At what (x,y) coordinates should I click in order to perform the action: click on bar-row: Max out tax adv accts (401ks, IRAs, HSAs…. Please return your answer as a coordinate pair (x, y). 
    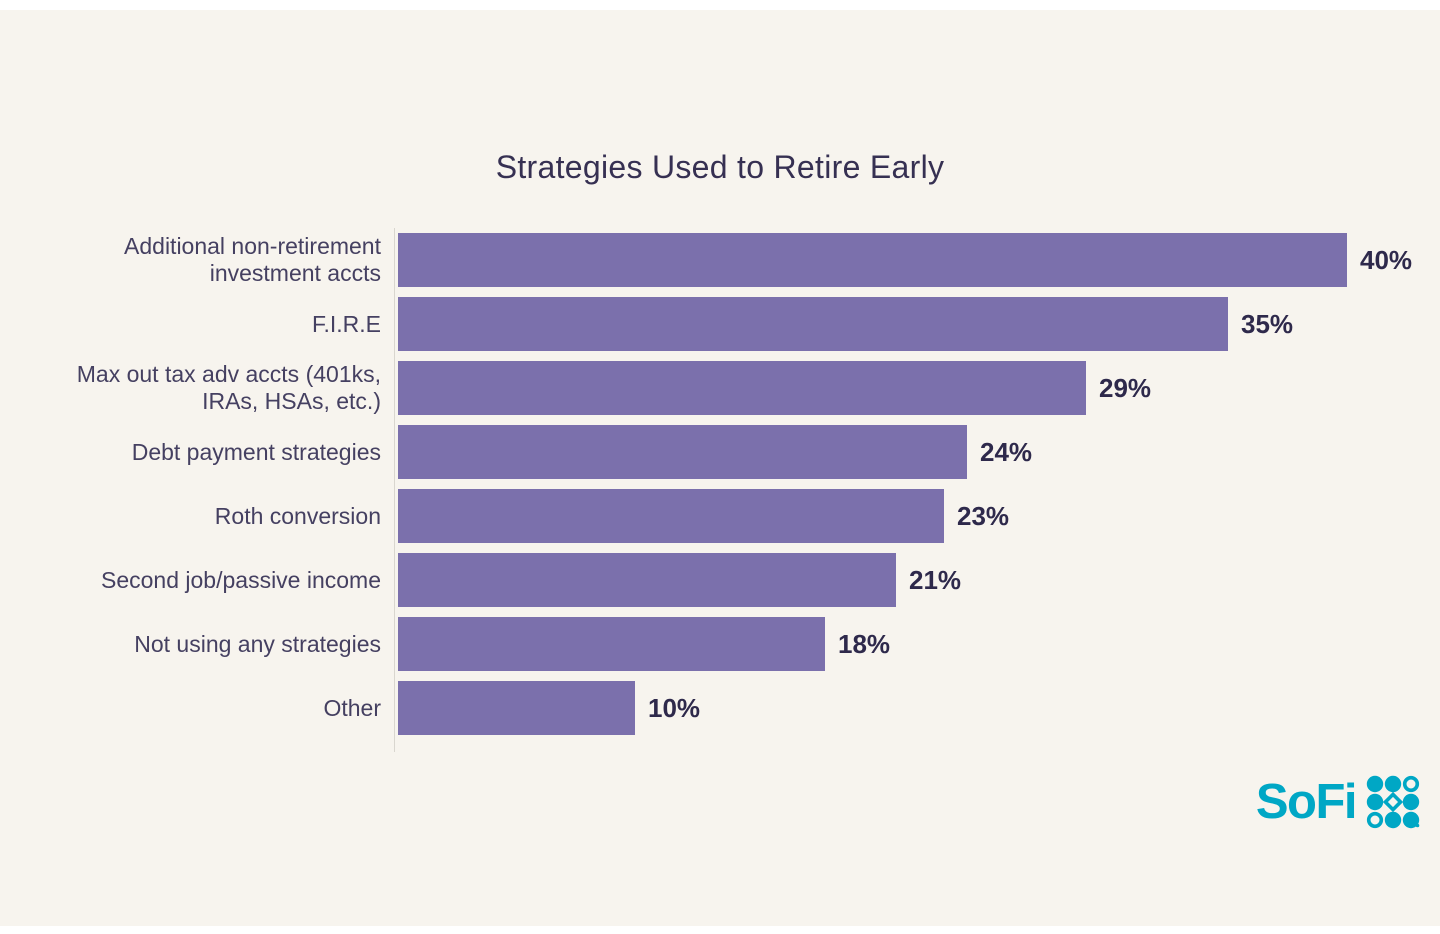
    Looking at the image, I should click on (720, 388).